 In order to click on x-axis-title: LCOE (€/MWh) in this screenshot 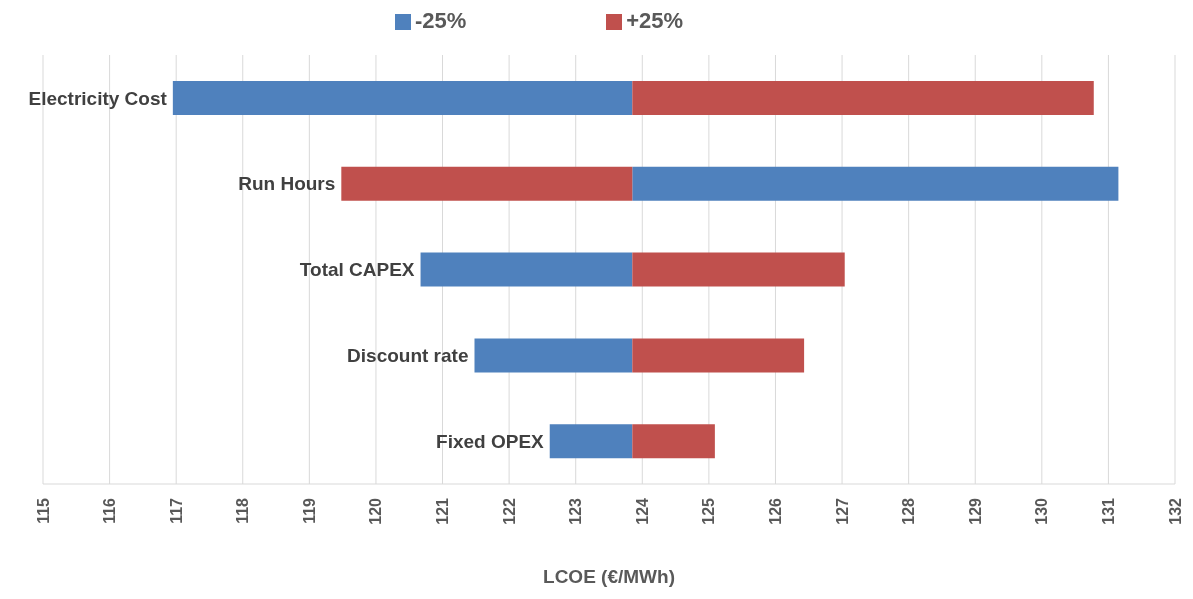, I will do `click(609, 576)`.